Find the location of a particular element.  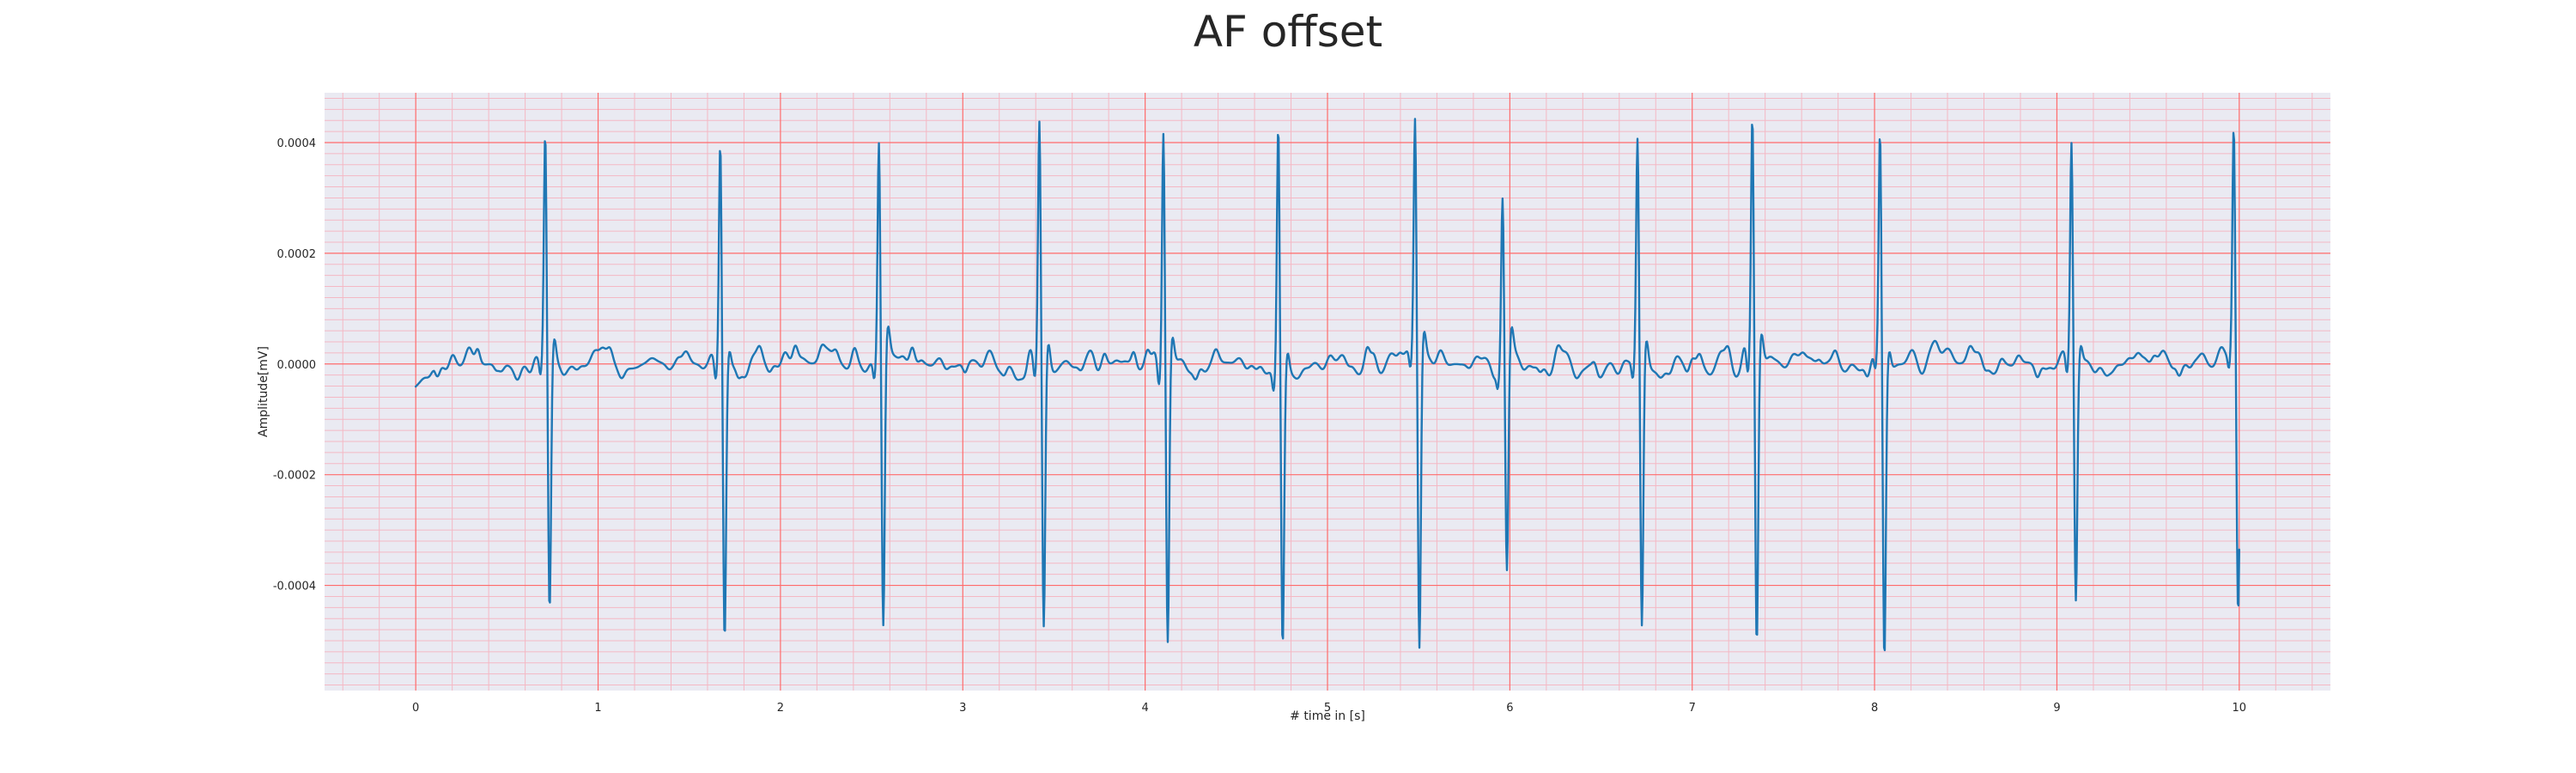

x-tick-label: 4 is located at coordinates (1144, 708).